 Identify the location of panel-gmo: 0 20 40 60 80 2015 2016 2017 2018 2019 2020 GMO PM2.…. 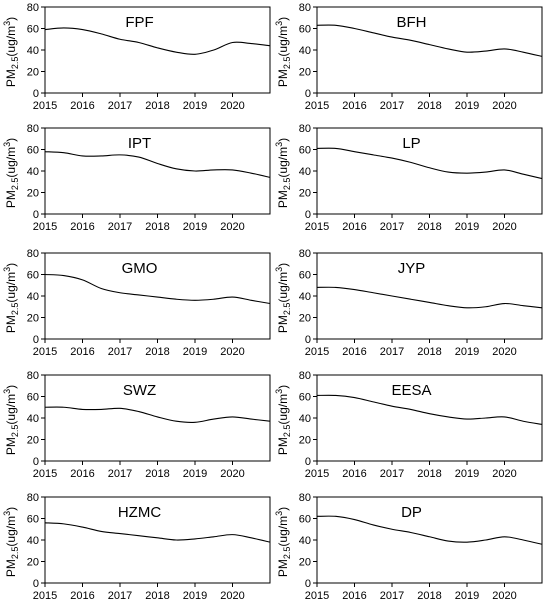
(136, 303).